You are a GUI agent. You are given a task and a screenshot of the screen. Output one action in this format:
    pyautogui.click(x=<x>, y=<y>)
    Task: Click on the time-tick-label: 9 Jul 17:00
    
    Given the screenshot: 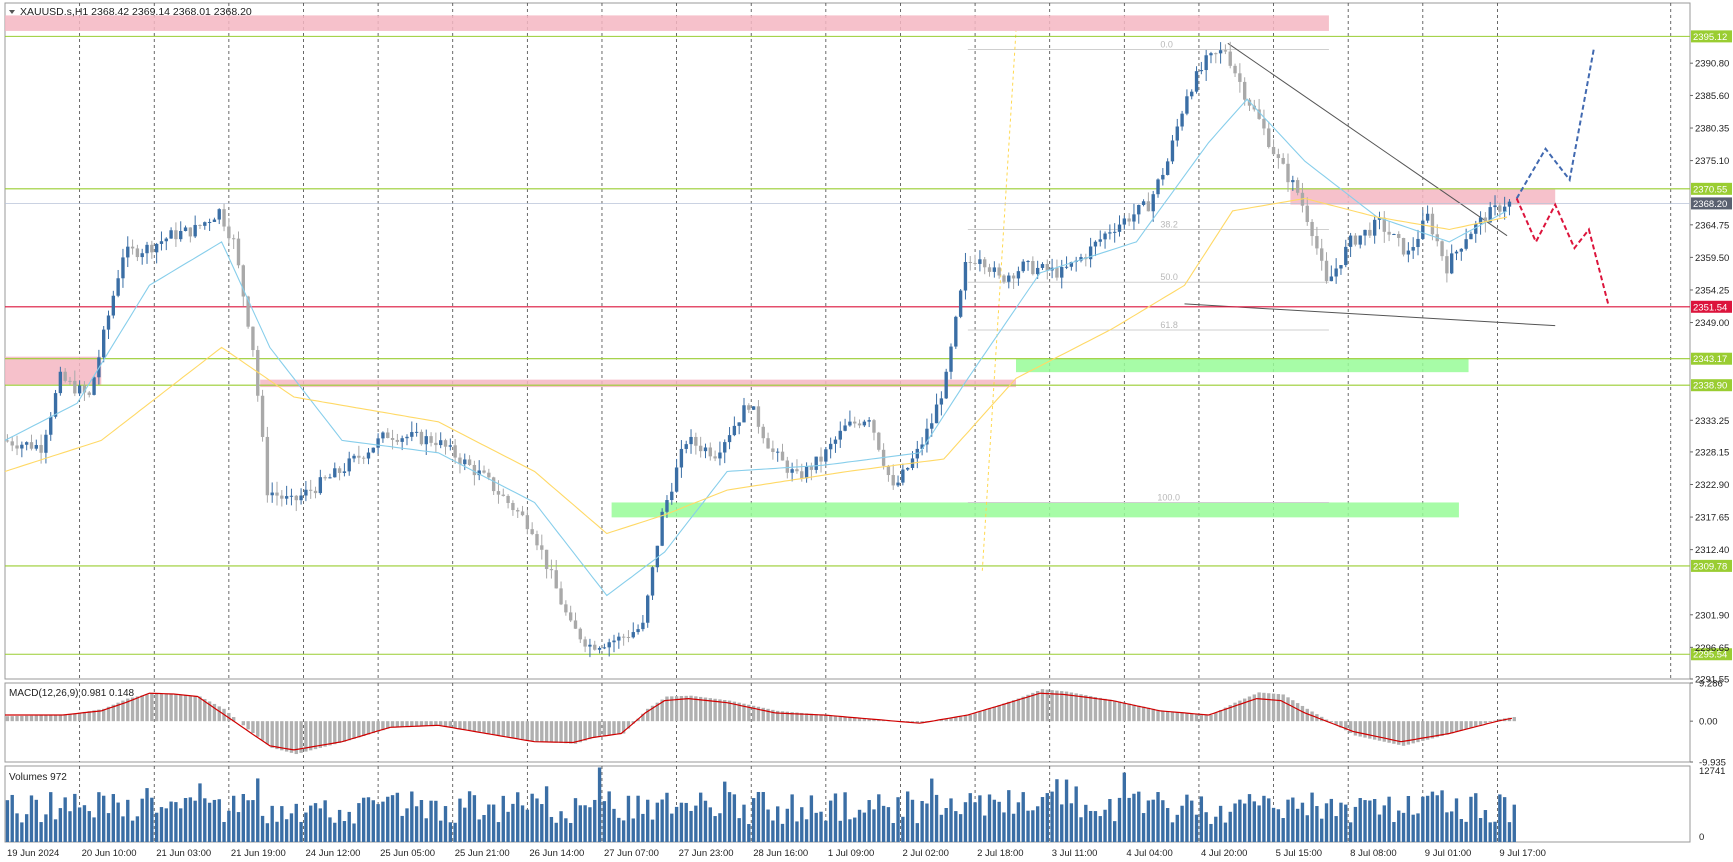 What is the action you would take?
    pyautogui.click(x=1522, y=853)
    